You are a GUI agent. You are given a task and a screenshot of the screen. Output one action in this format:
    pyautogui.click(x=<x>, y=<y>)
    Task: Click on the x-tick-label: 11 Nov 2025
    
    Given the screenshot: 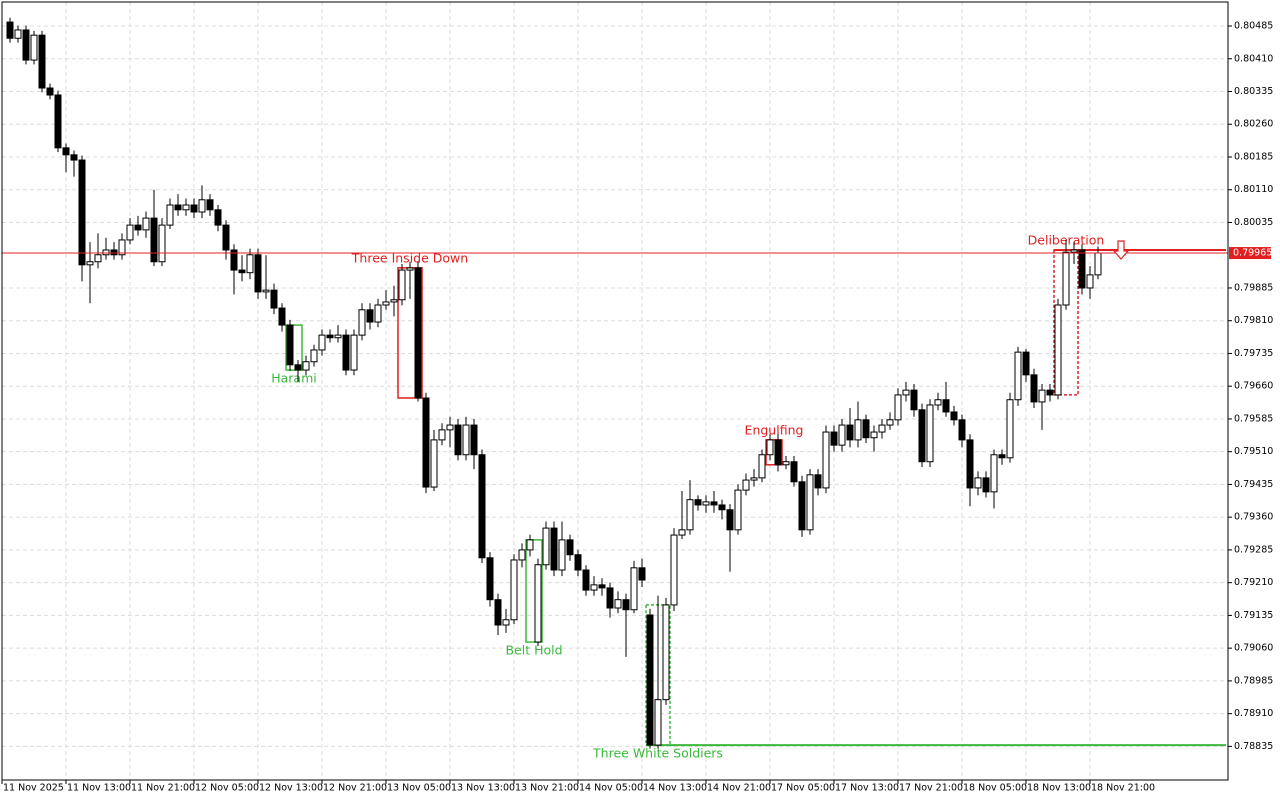 What is the action you would take?
    pyautogui.click(x=33, y=788)
    